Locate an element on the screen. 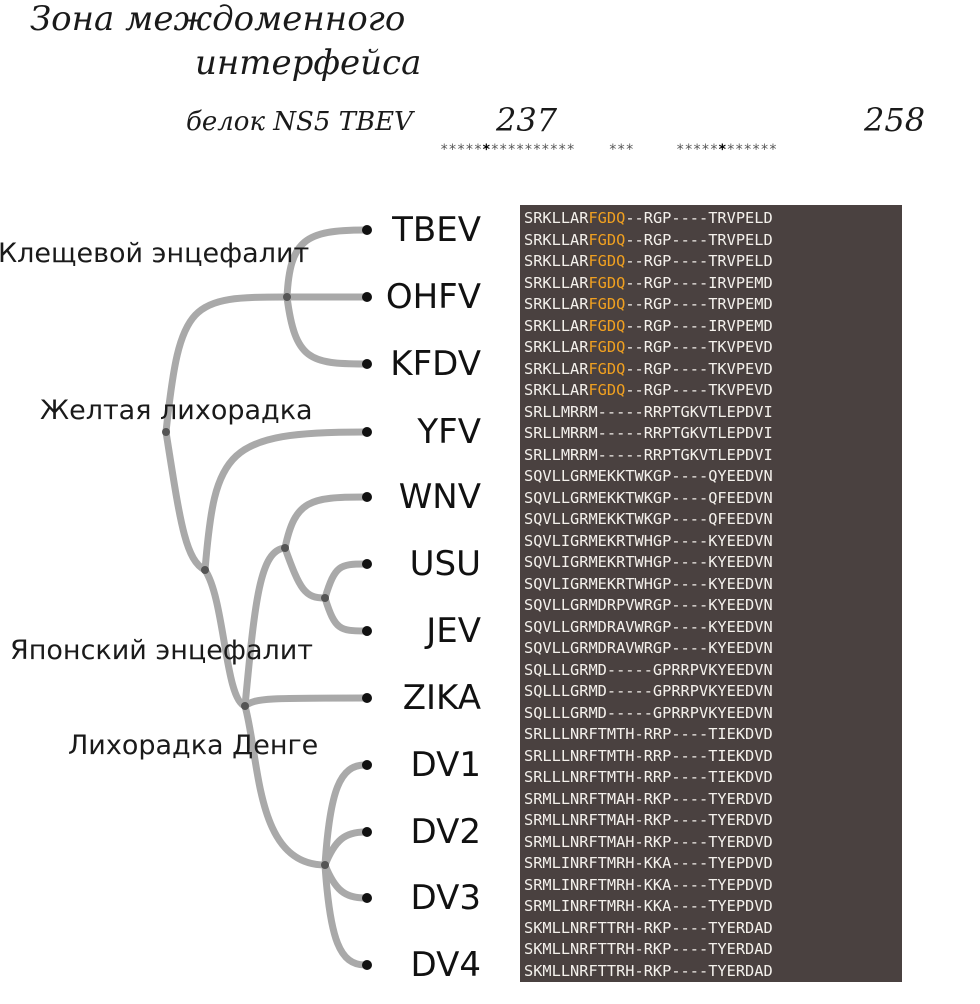 Image resolution: width=980 pixels, height=1004 pixels. taxon-label-dv1: DV1 is located at coordinates (445, 765).